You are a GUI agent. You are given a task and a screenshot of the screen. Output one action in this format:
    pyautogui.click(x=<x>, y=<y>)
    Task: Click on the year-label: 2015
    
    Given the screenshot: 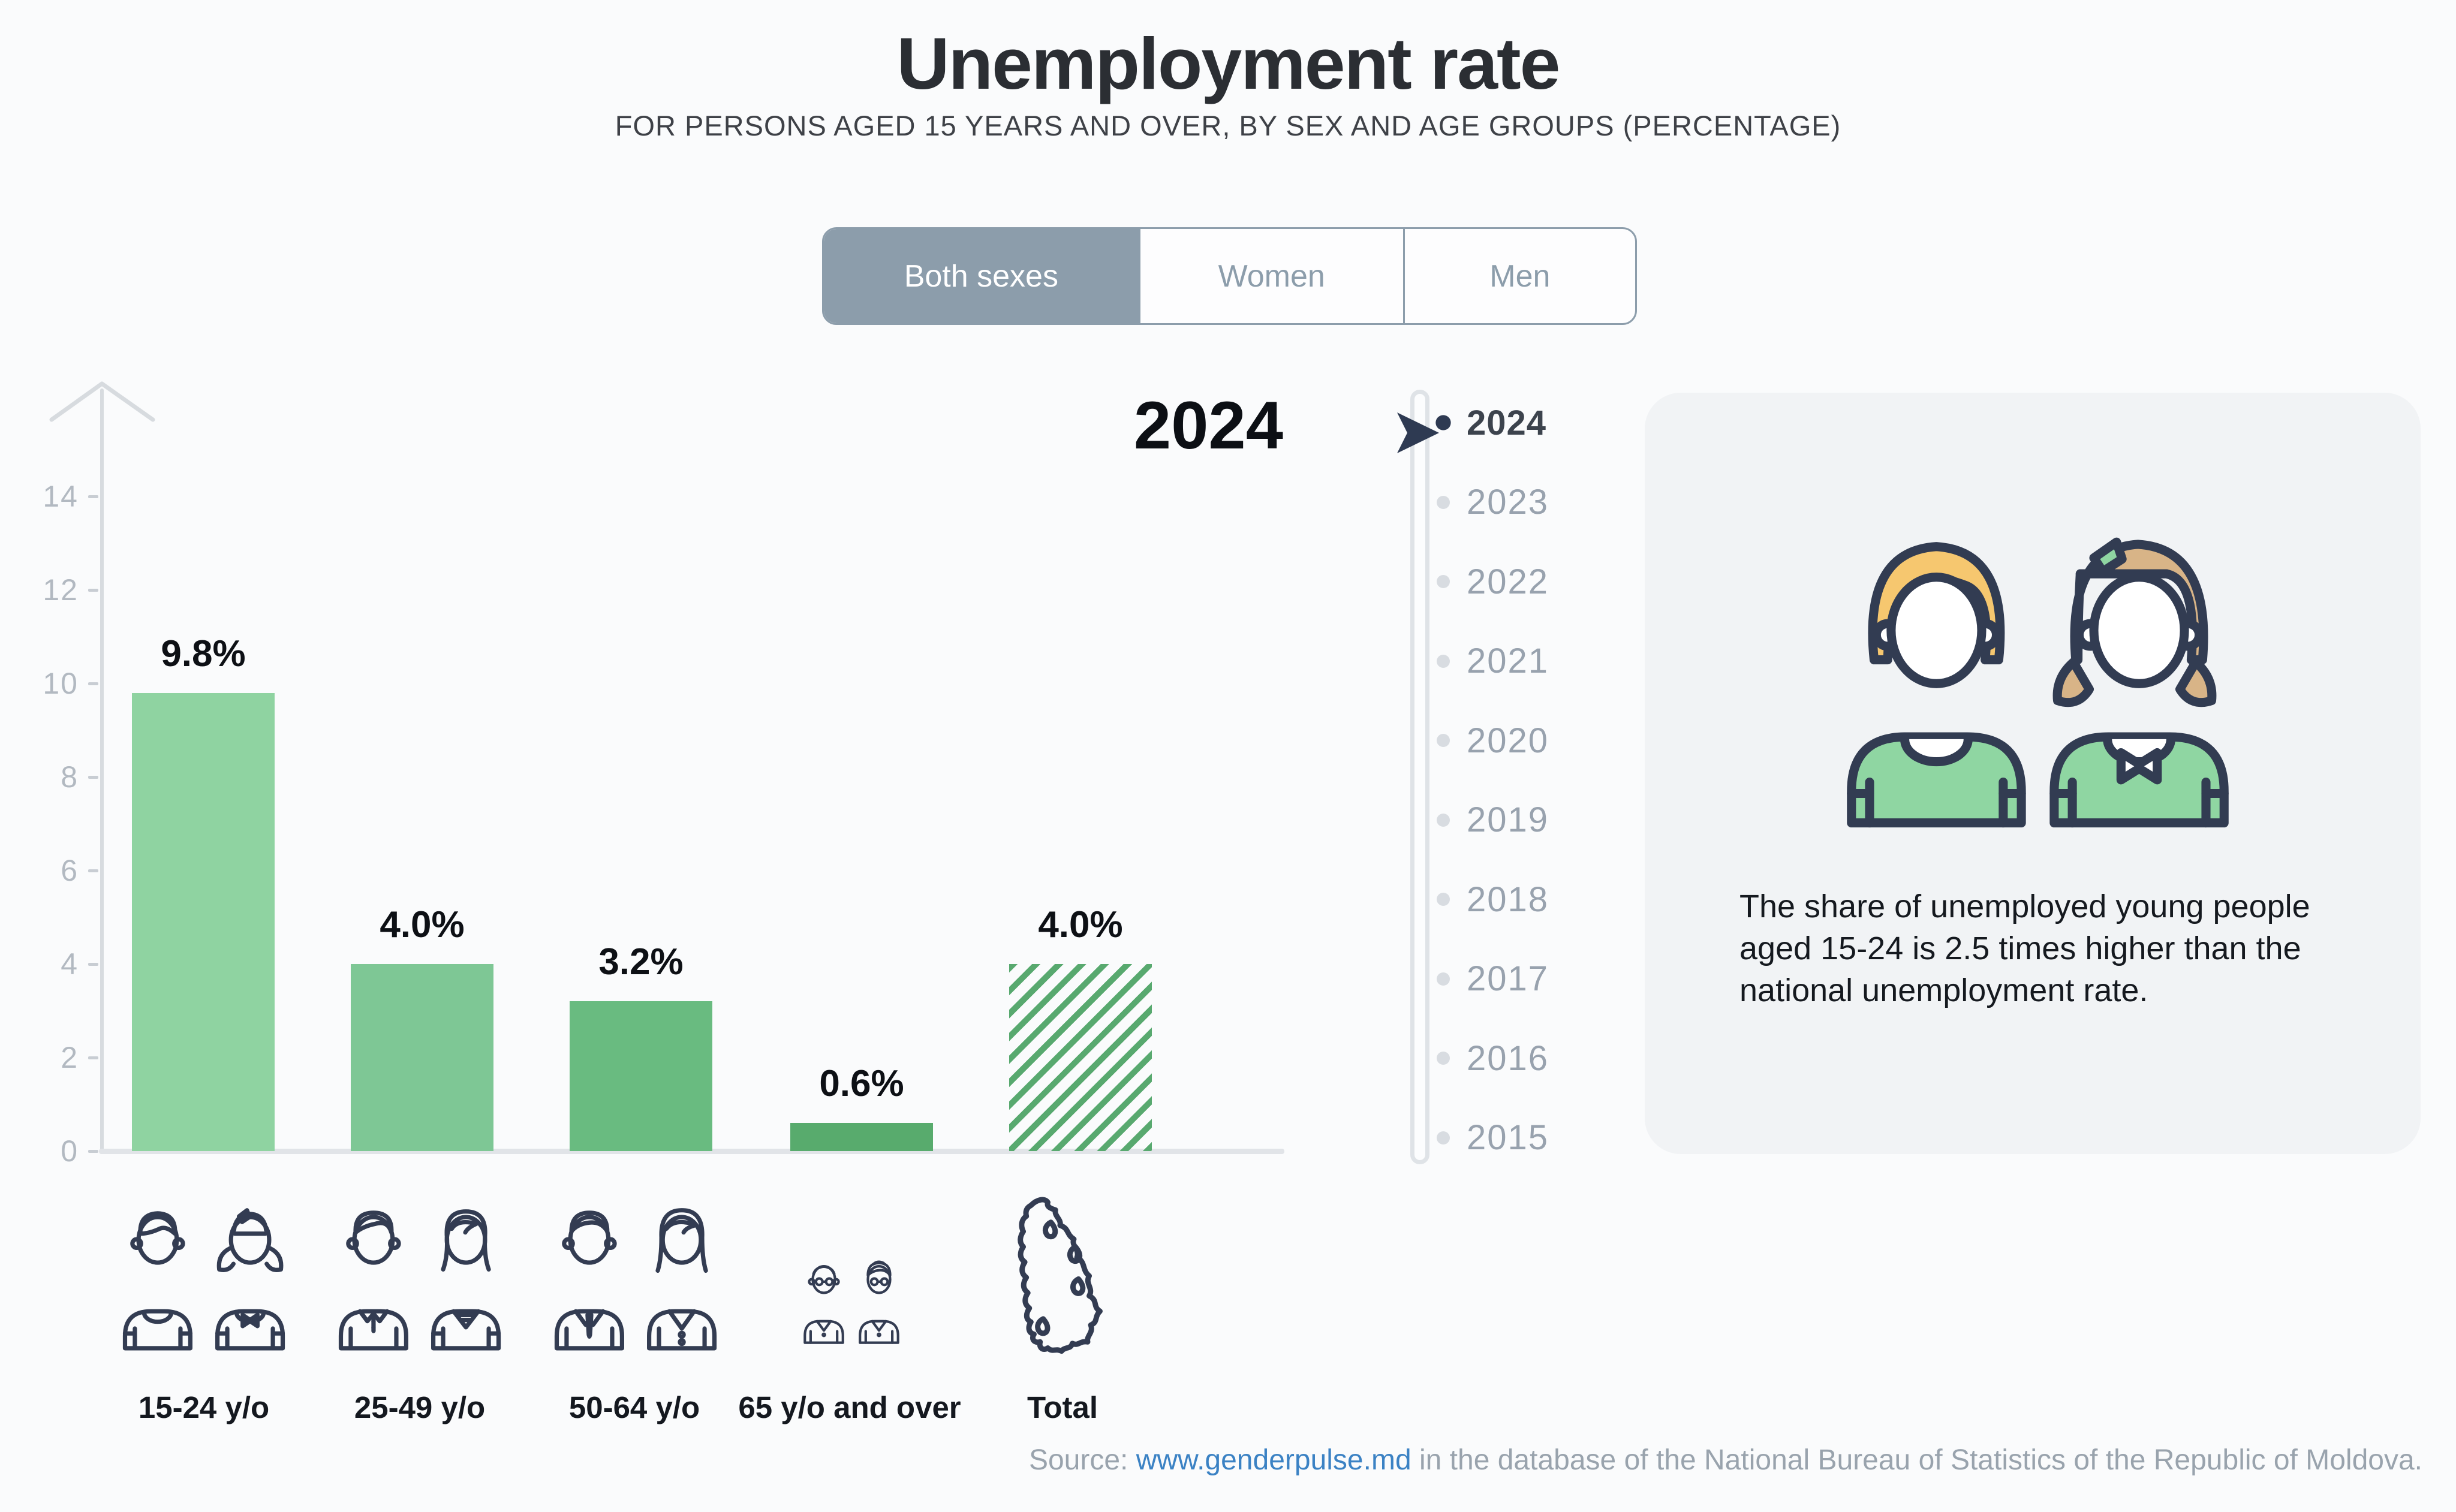 What is the action you would take?
    pyautogui.click(x=1508, y=1137)
    